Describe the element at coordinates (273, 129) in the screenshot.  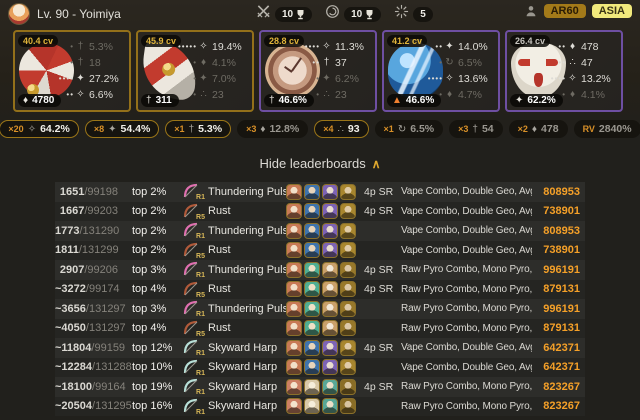
I see `substat-total-badge: ×3 ♦ 12.8%` at that location.